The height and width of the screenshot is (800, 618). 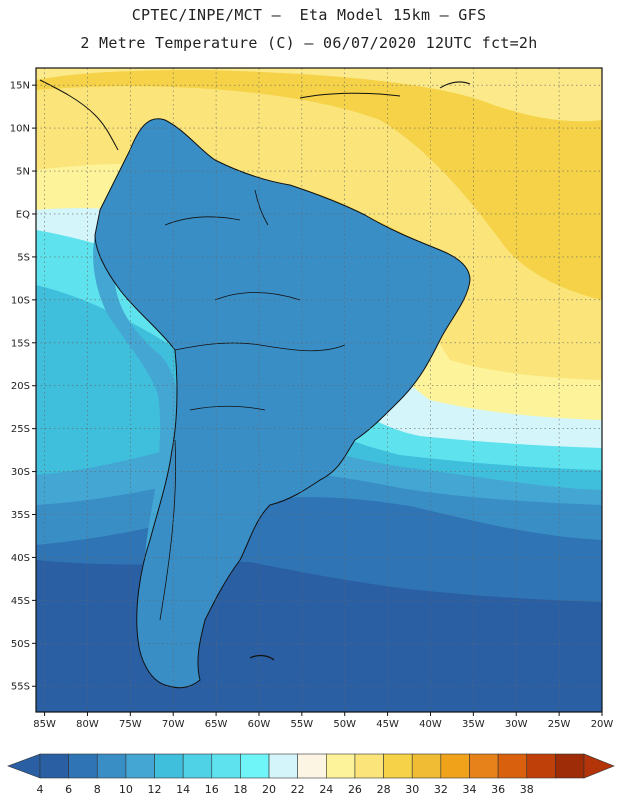 What do you see at coordinates (183, 789) in the screenshot?
I see `colorbar-tick-label: 14` at bounding box center [183, 789].